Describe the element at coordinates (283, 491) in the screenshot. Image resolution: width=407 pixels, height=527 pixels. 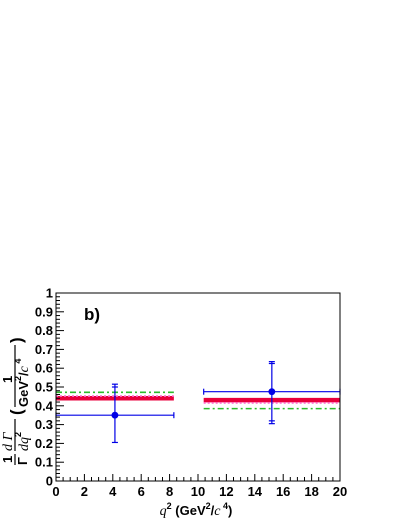
I see `x-tick-label: 16` at that location.